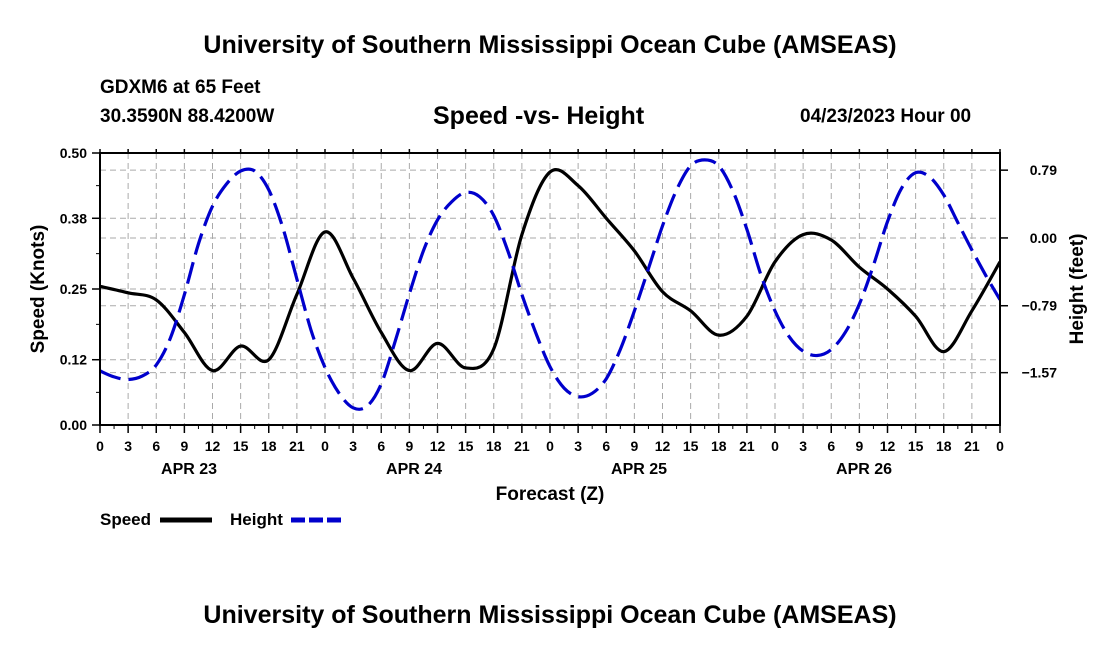  What do you see at coordinates (639, 469) in the screenshot?
I see `x-day-label: APR 25` at bounding box center [639, 469].